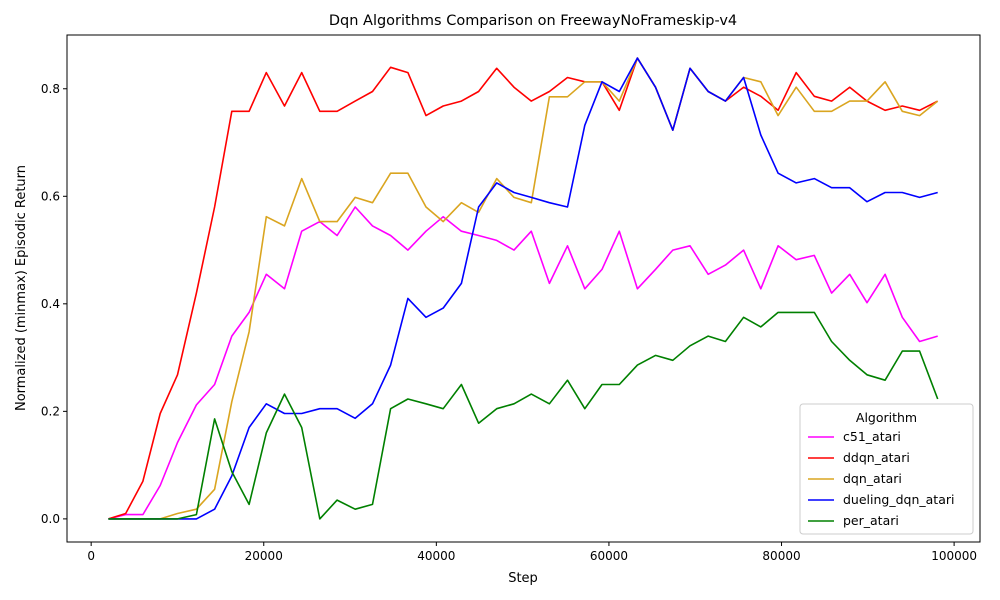 The width and height of the screenshot is (1000, 600). Describe the element at coordinates (264, 556) in the screenshot. I see `x-tick-label: 20000` at that location.